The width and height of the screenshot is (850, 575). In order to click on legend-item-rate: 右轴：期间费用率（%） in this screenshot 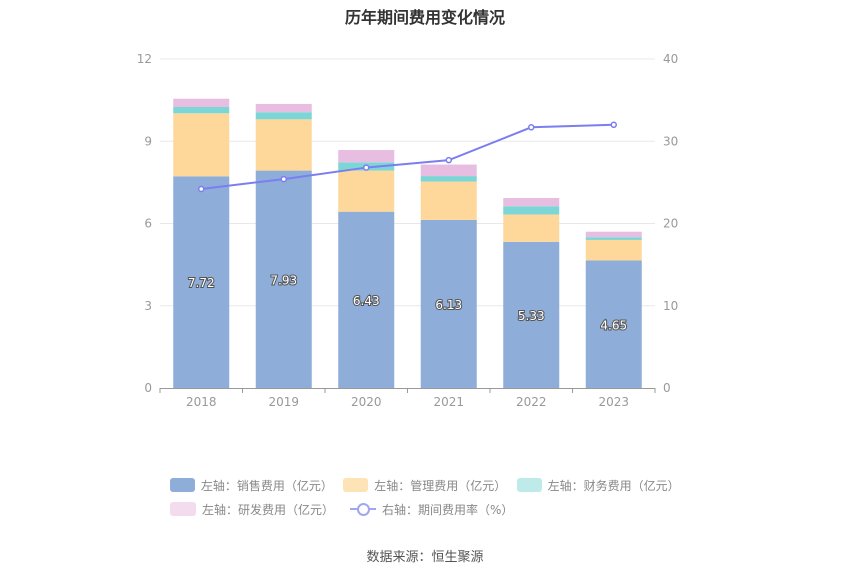, I will do `click(431, 509)`.